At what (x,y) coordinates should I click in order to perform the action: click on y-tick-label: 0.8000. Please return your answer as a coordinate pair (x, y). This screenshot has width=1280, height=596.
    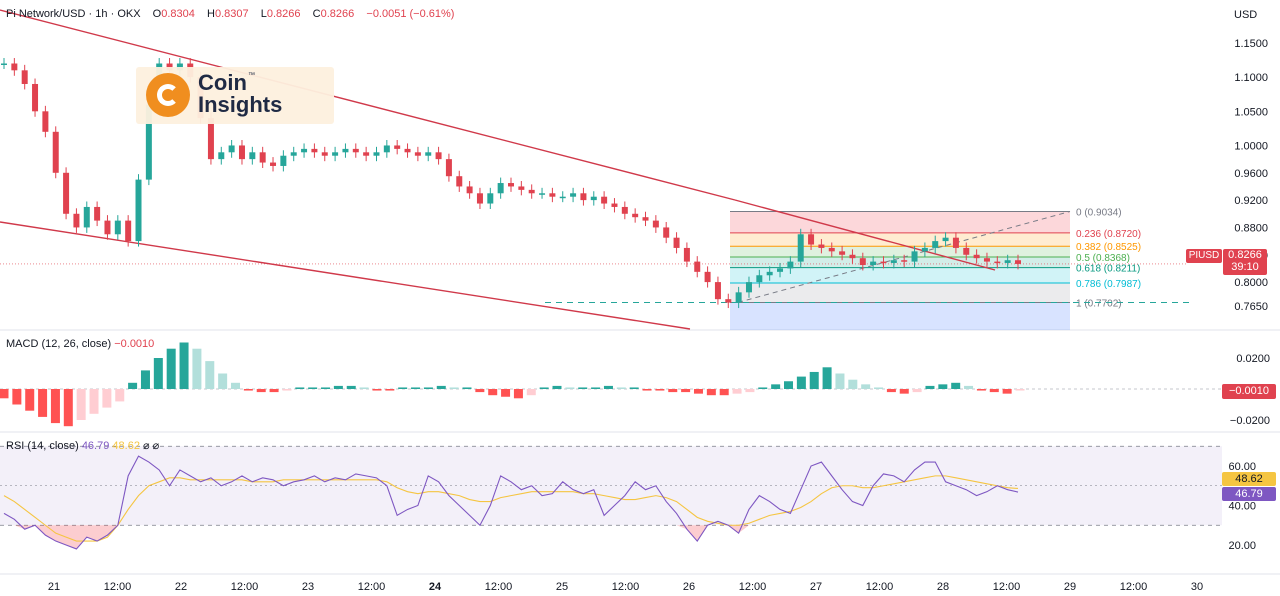
    Looking at the image, I should click on (1251, 283).